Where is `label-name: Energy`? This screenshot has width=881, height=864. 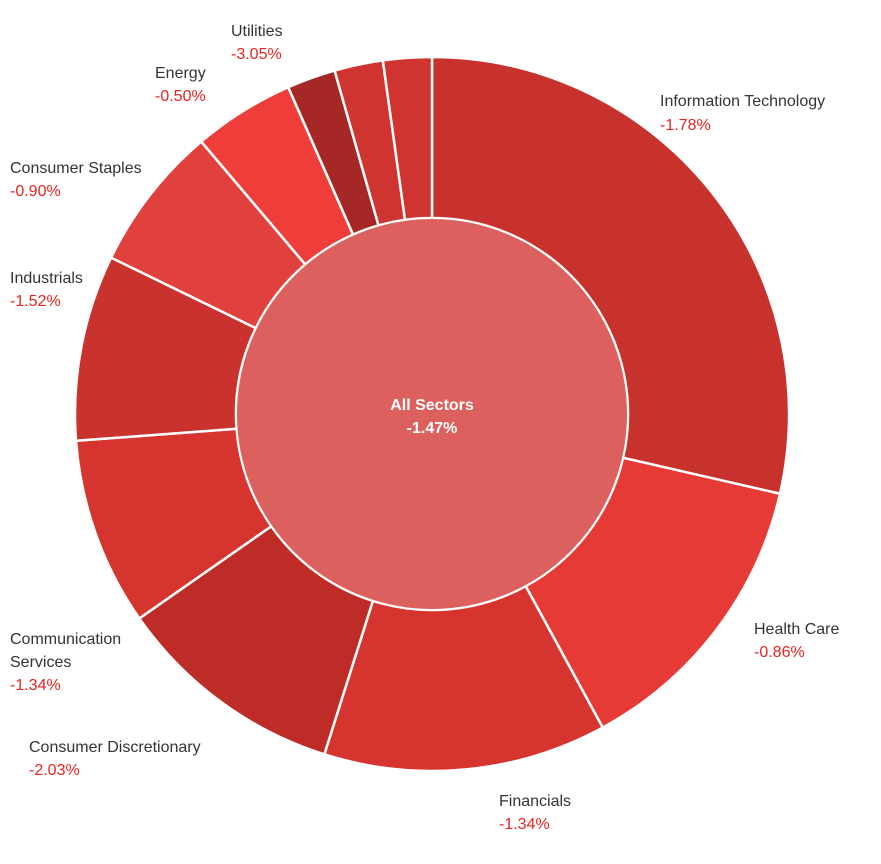
label-name: Energy is located at coordinates (180, 73).